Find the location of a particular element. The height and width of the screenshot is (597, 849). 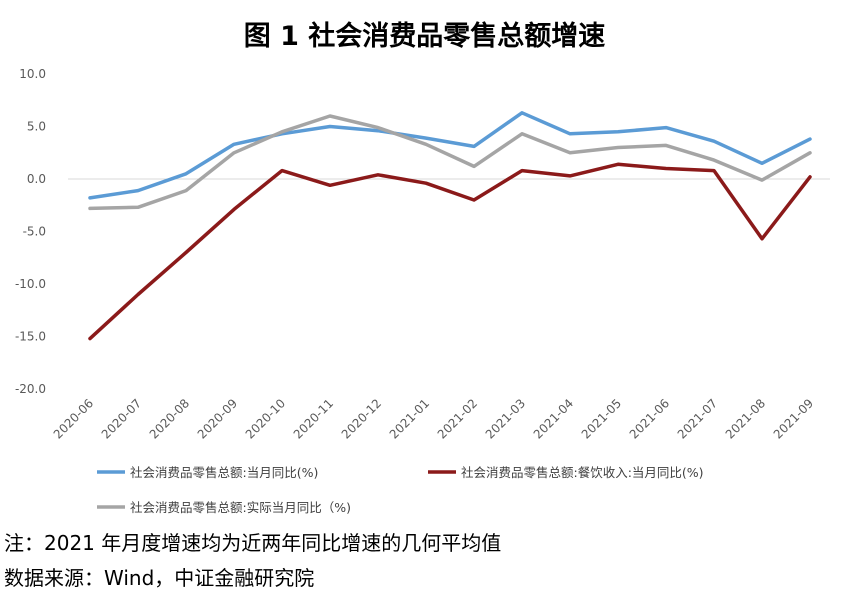

y-tick-label: -5.0 is located at coordinates (34, 232).